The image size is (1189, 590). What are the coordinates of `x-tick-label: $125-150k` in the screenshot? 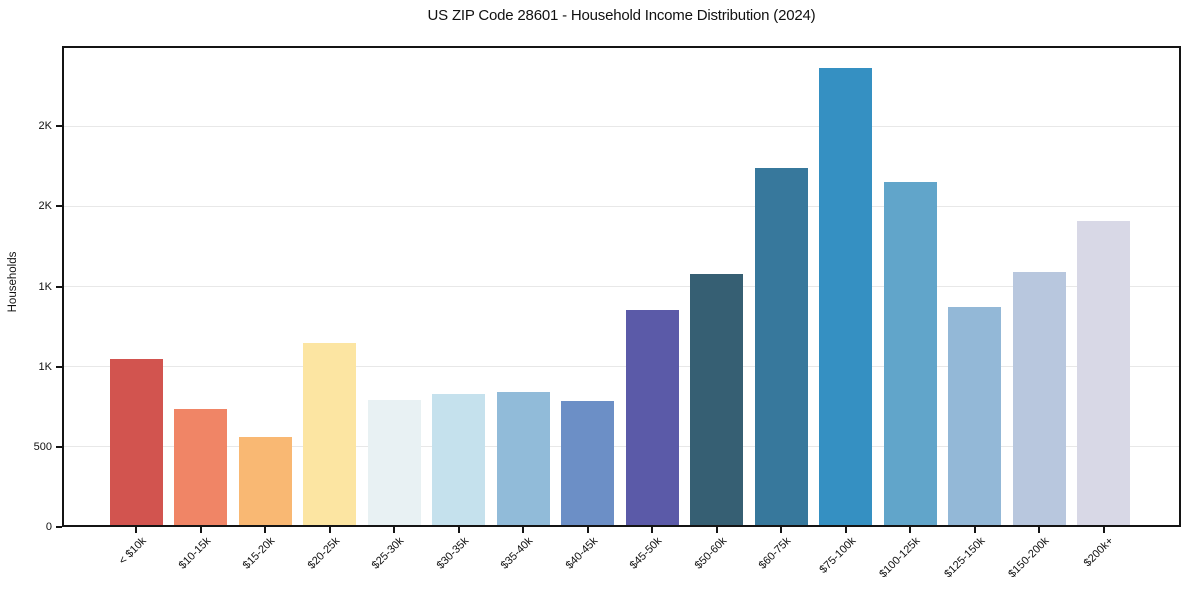 It's located at (964, 558).